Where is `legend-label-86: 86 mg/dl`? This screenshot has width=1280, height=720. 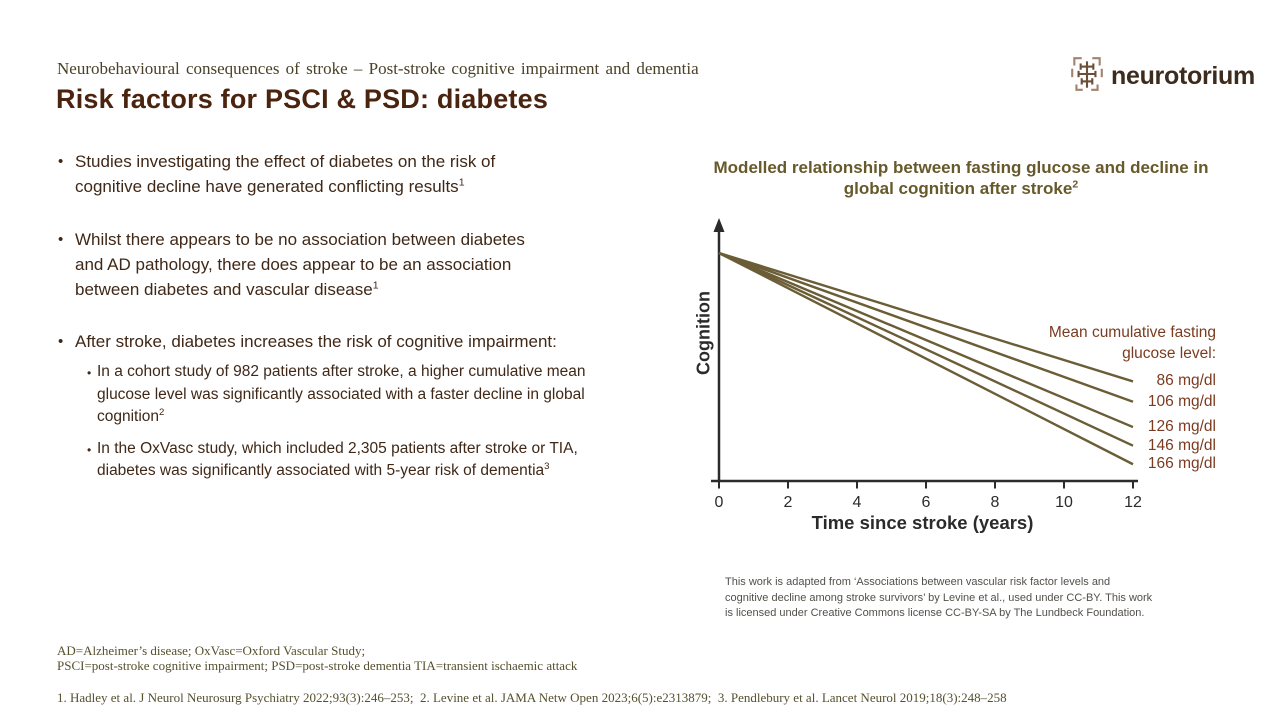 legend-label-86: 86 mg/dl is located at coordinates (1186, 380).